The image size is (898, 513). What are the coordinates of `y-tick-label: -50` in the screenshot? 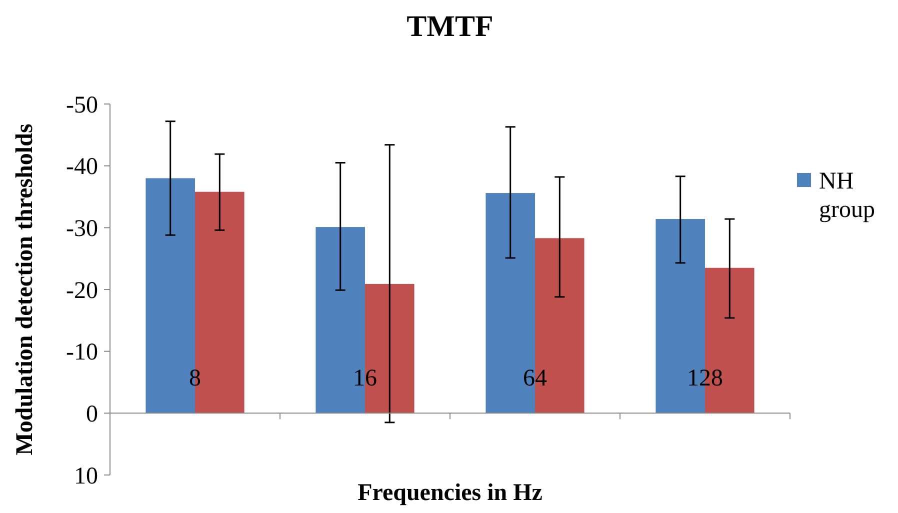 It's located at (82, 105).